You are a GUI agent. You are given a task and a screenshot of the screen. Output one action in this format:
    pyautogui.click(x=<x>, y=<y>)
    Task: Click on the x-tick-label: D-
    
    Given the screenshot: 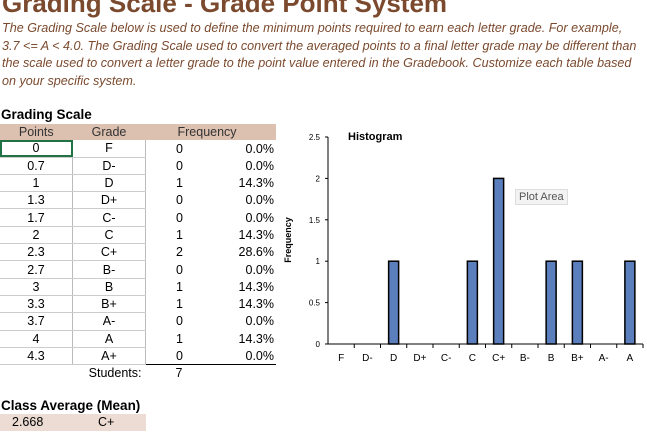 What is the action you would take?
    pyautogui.click(x=367, y=358)
    